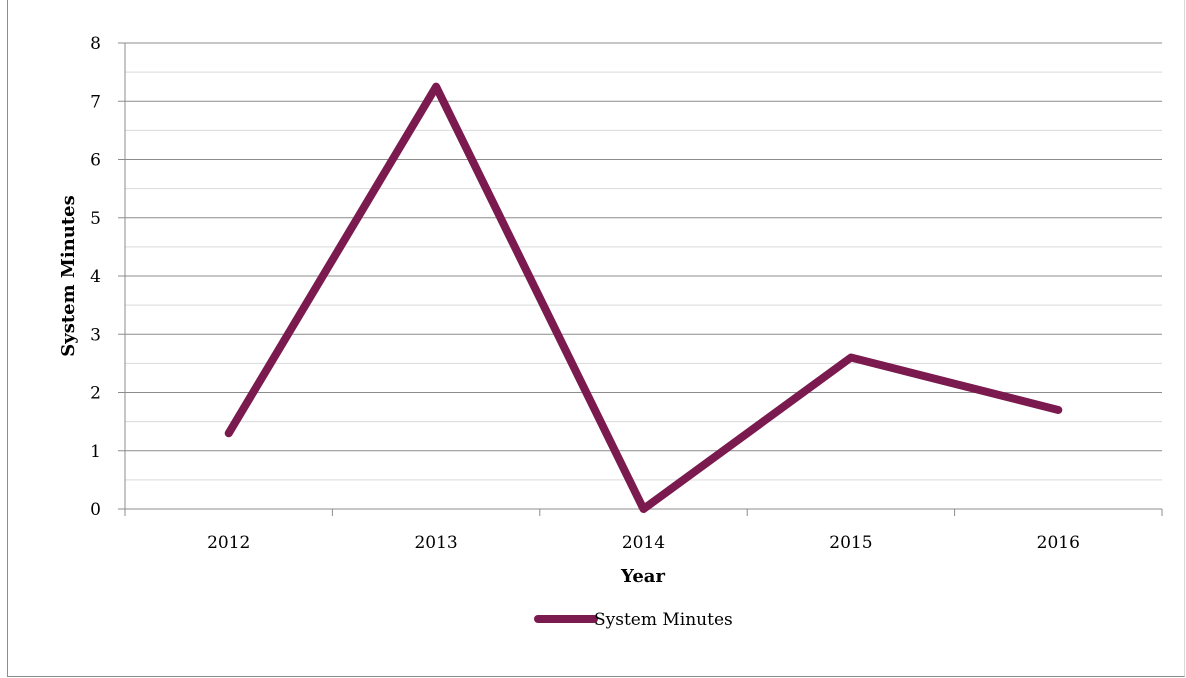 This screenshot has height=678, width=1186. I want to click on x-tick-label: 2013, so click(435, 543).